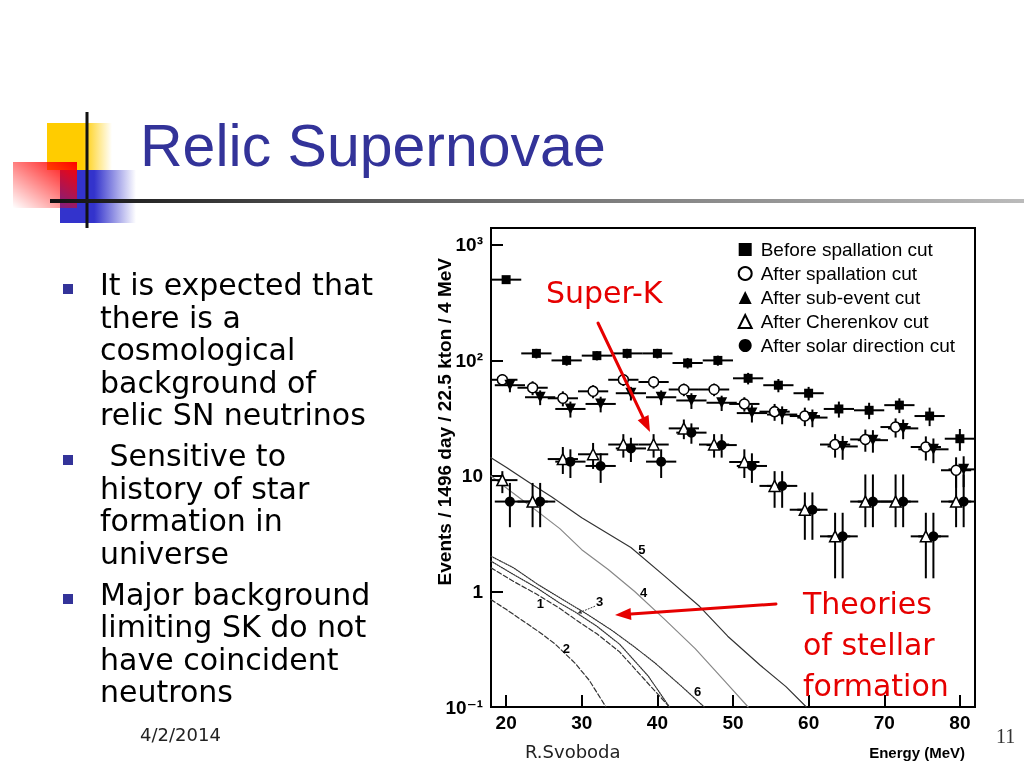 Image resolution: width=1024 pixels, height=768 pixels. What do you see at coordinates (876, 645) in the screenshot?
I see `annotation: Theories of stellar formation` at bounding box center [876, 645].